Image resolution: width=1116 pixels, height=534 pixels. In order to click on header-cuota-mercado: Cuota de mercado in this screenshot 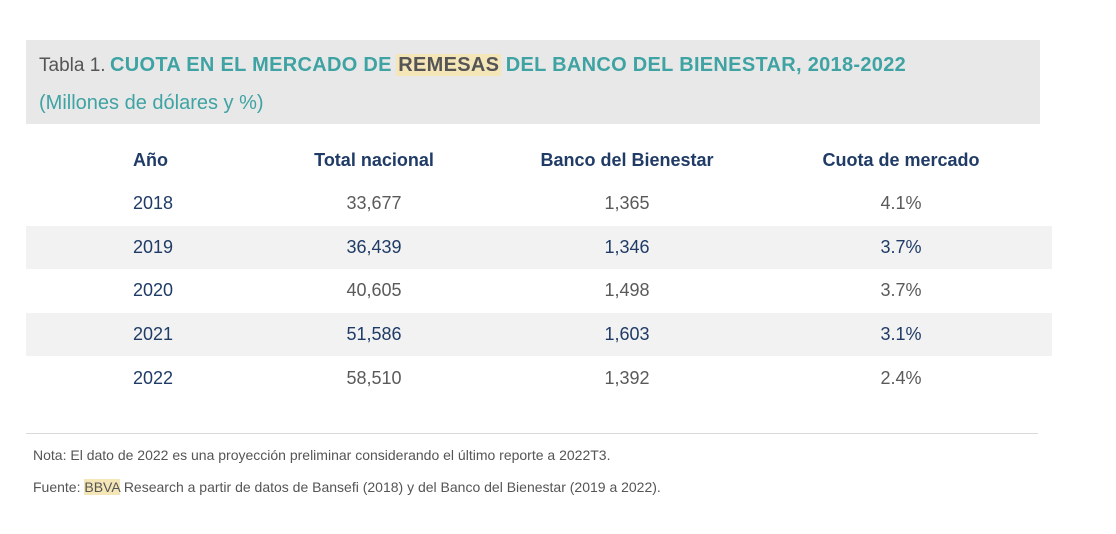, I will do `click(901, 159)`.